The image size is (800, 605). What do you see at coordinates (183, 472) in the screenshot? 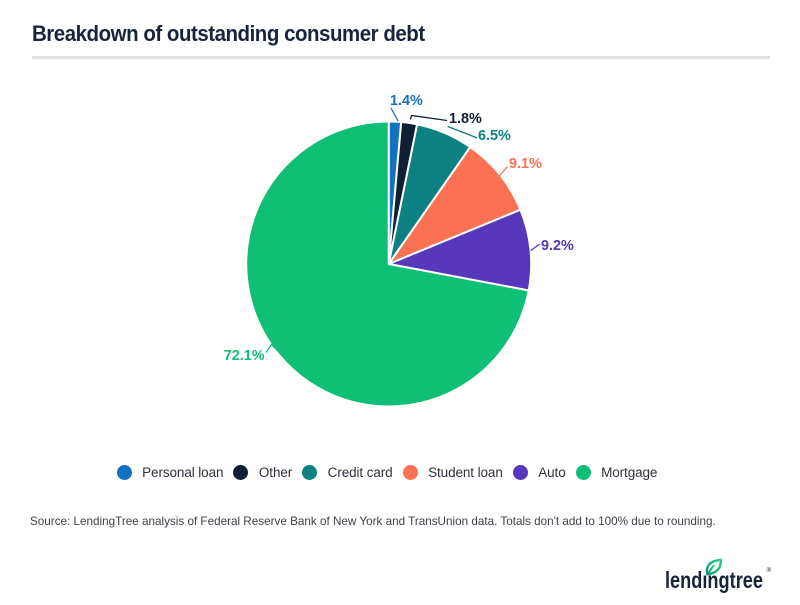
I see `legend-label: Personal loan` at bounding box center [183, 472].